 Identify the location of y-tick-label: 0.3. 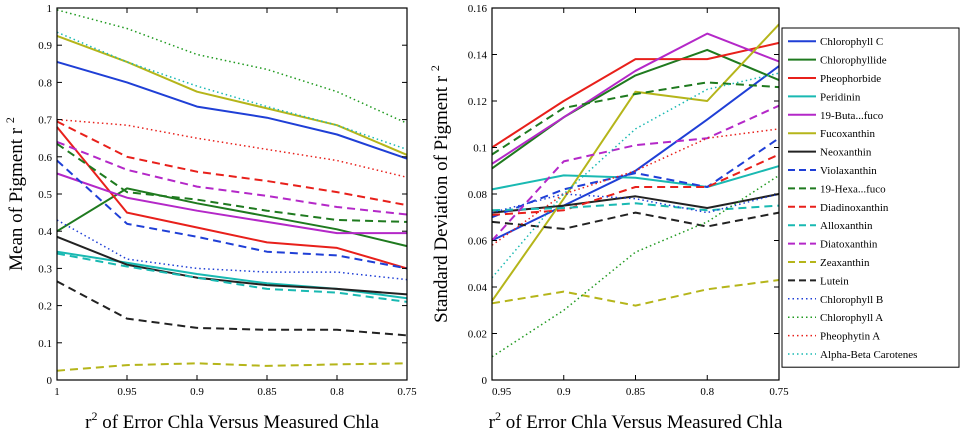
(45, 269).